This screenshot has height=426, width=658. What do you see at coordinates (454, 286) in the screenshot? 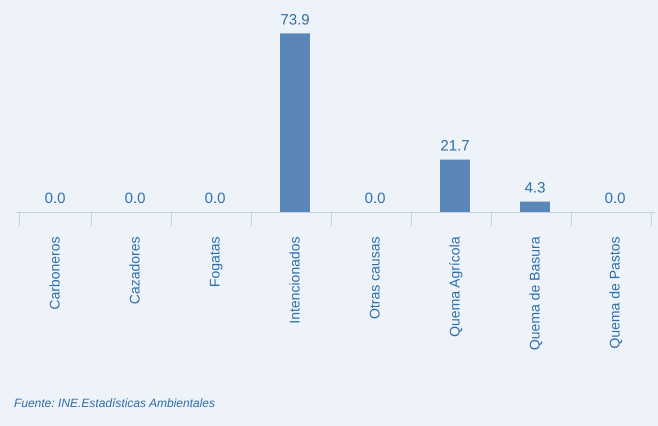
I see `x-tick-label: Quema Agrícola` at bounding box center [454, 286].